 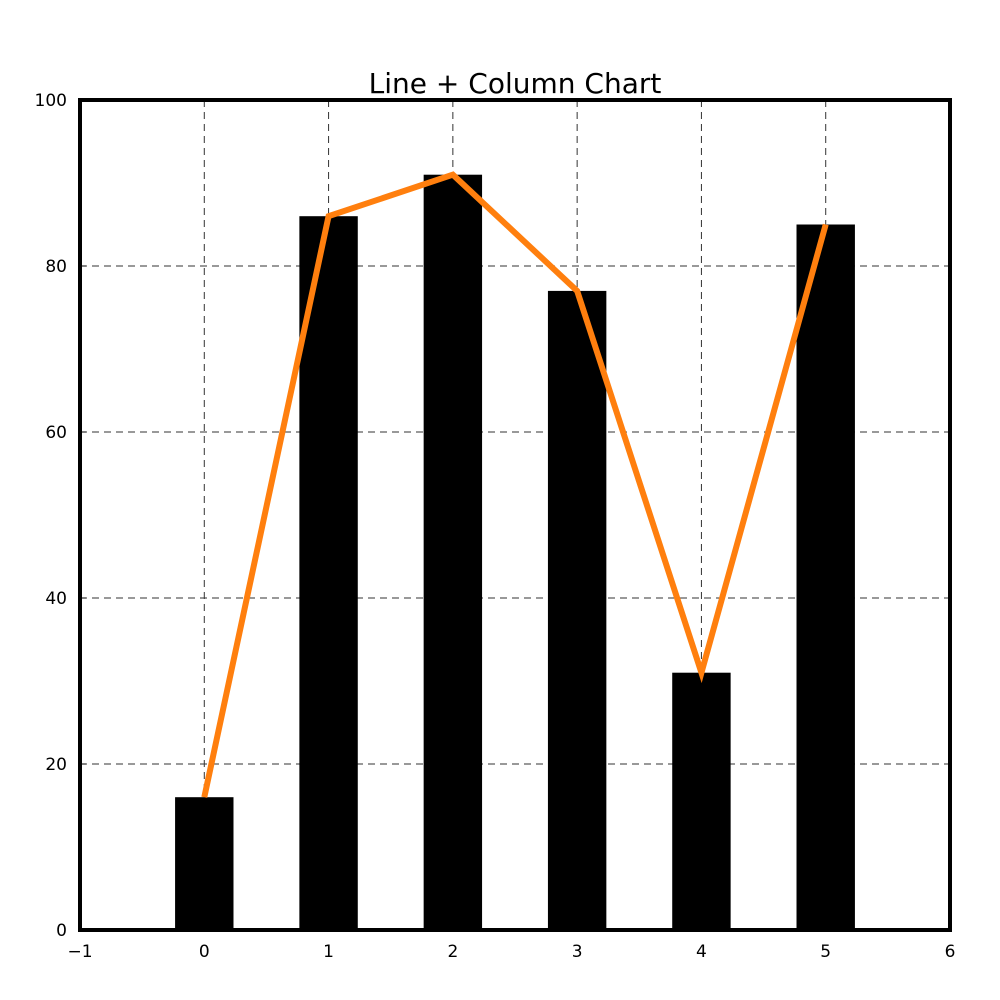 What do you see at coordinates (577, 952) in the screenshot?
I see `x-tick-label: 3` at bounding box center [577, 952].